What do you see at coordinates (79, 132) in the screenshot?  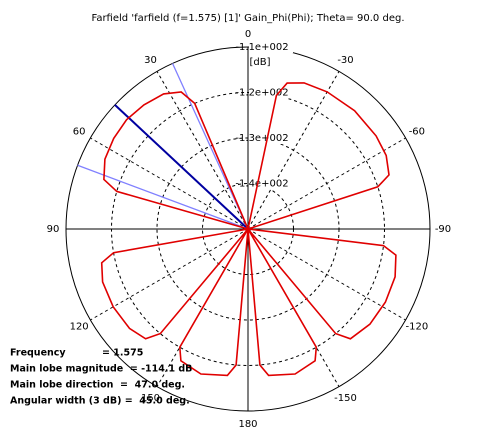 I see `theta-tick-label: 60` at bounding box center [79, 132].